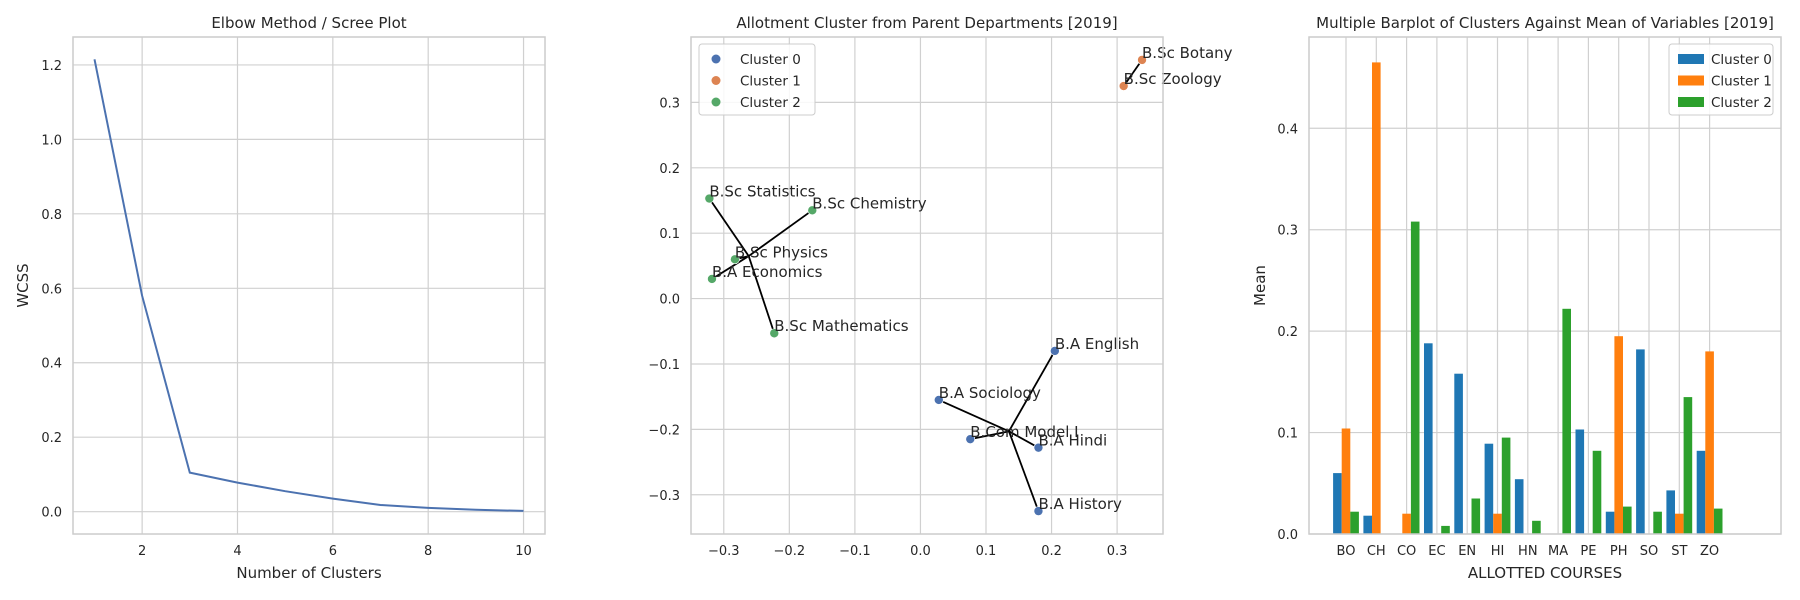  I want to click on cluster-barplot-xlabel: ALLOTTED COURSES, so click(1545, 573).